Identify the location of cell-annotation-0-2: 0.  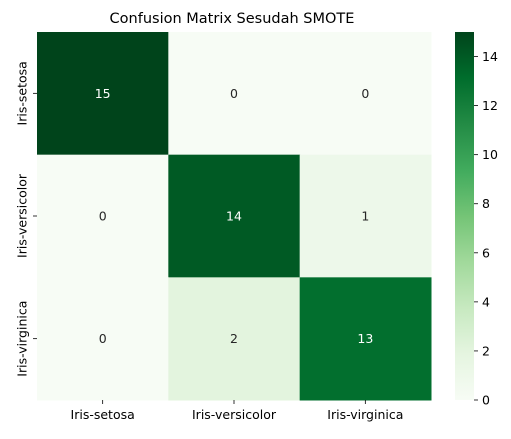
(365, 93).